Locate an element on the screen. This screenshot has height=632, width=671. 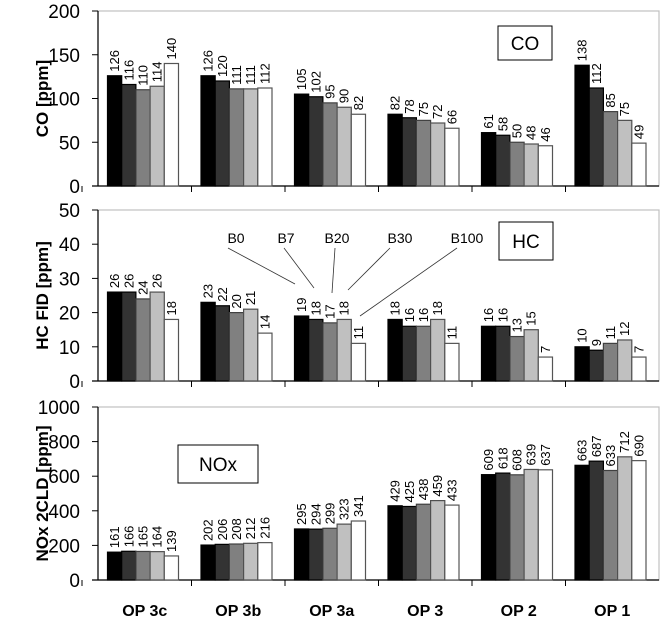
data-label: 140 is located at coordinates (171, 49).